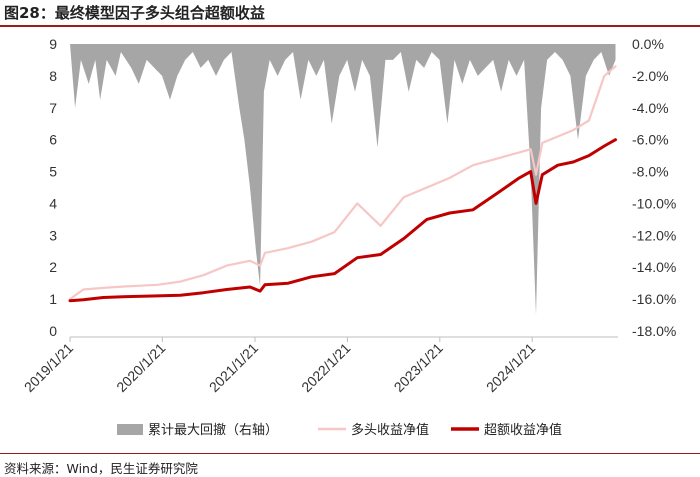  I want to click on y-left-tick-label: 7, so click(53, 108).